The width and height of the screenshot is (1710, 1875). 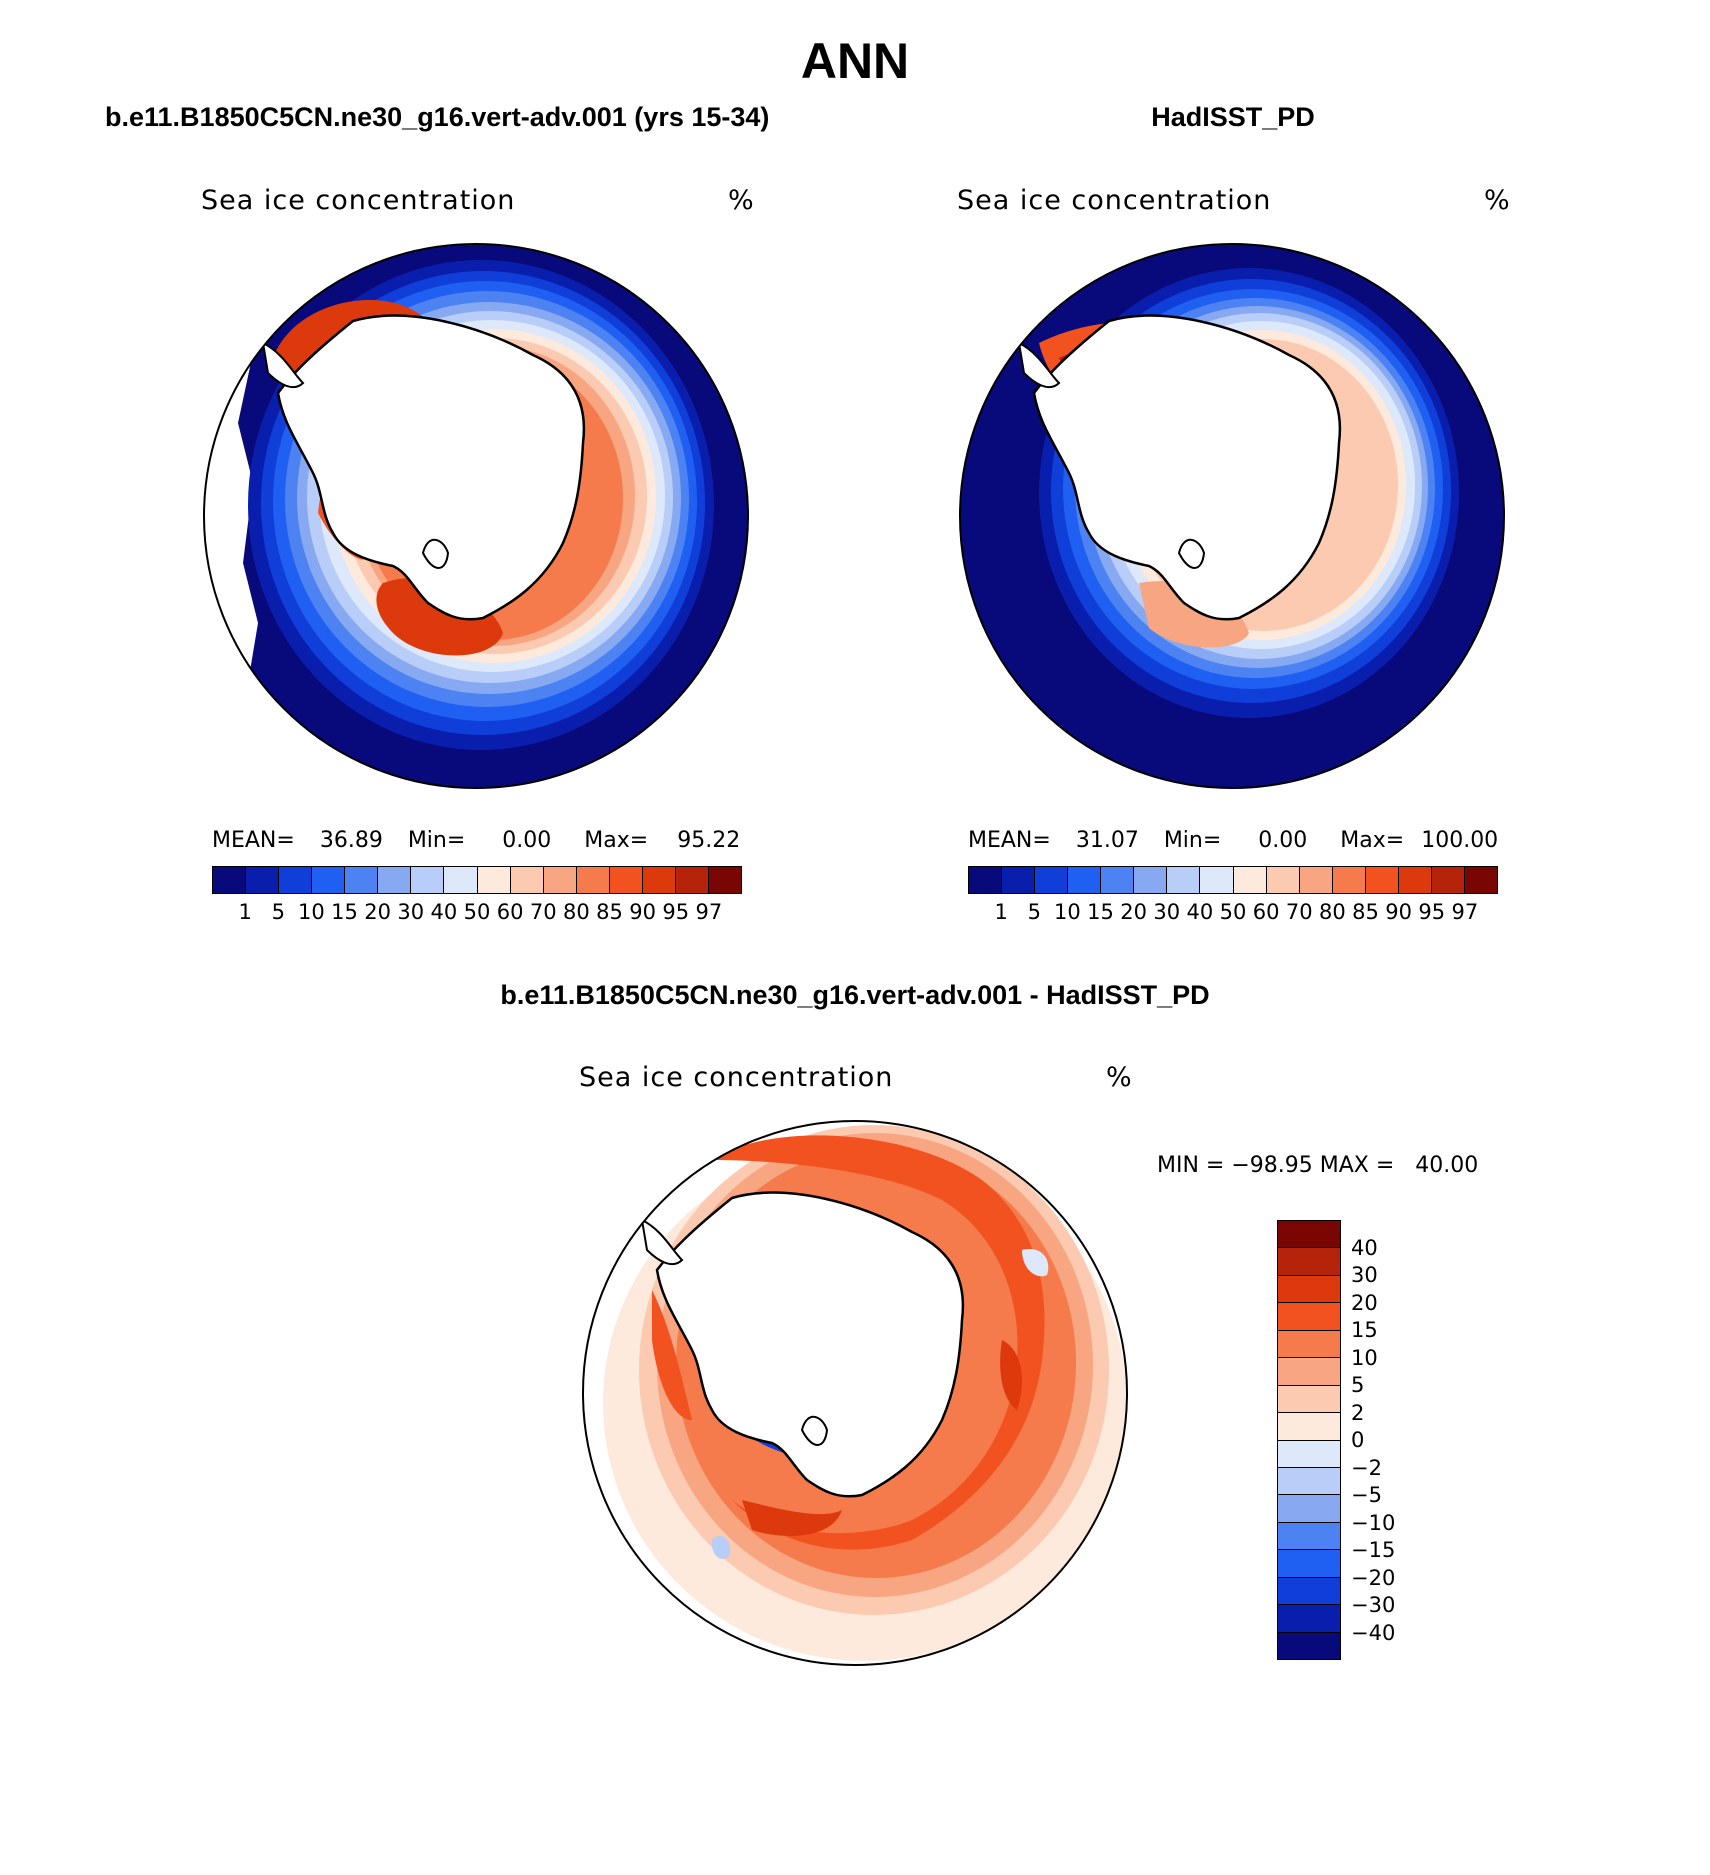 What do you see at coordinates (855, 61) in the screenshot?
I see `main-title: ANN` at bounding box center [855, 61].